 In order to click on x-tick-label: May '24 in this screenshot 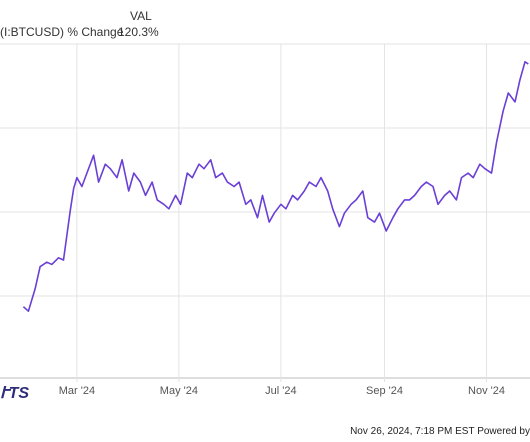, I will do `click(179, 391)`.